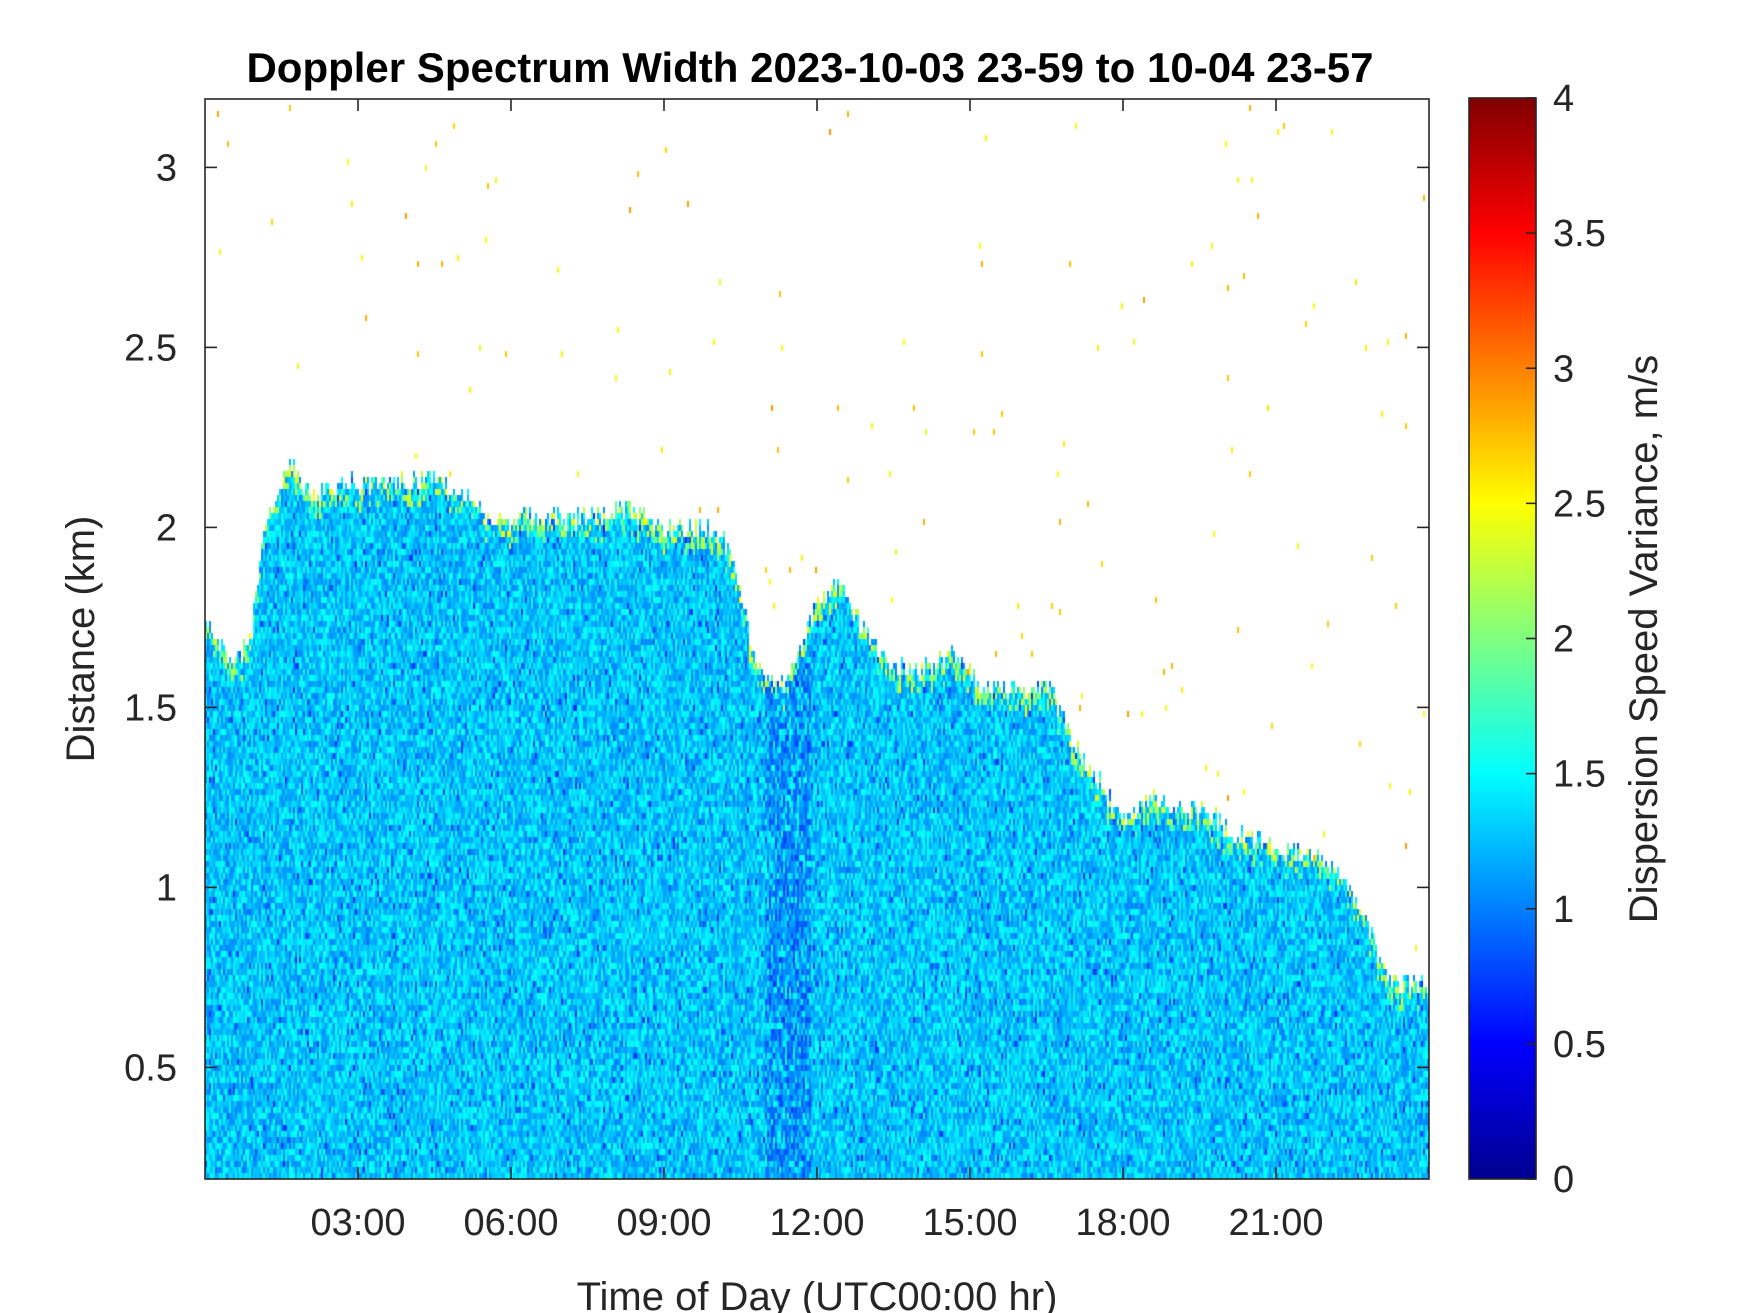 This screenshot has height=1313, width=1750. What do you see at coordinates (817, 1294) in the screenshot?
I see `x-axis-label: Time of Day (UTC00:00 hr)` at bounding box center [817, 1294].